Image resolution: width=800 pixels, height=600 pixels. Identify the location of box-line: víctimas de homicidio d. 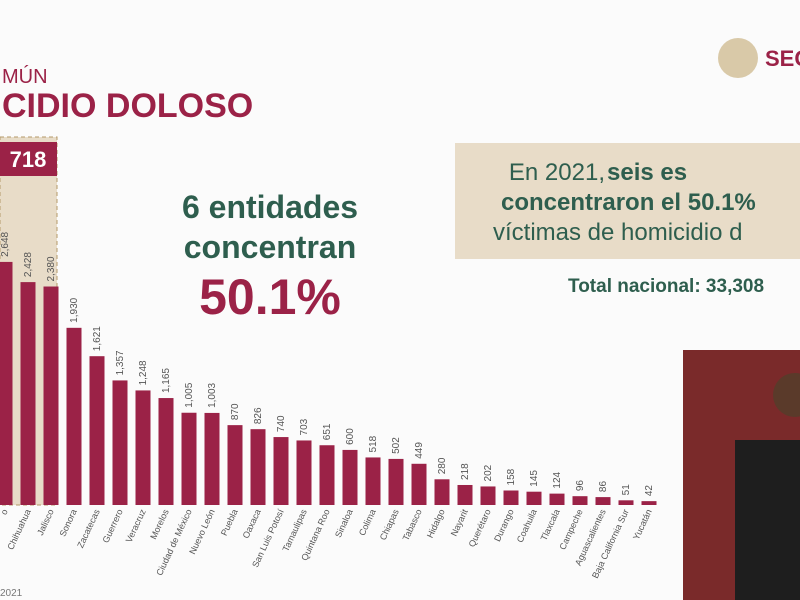
(617, 232).